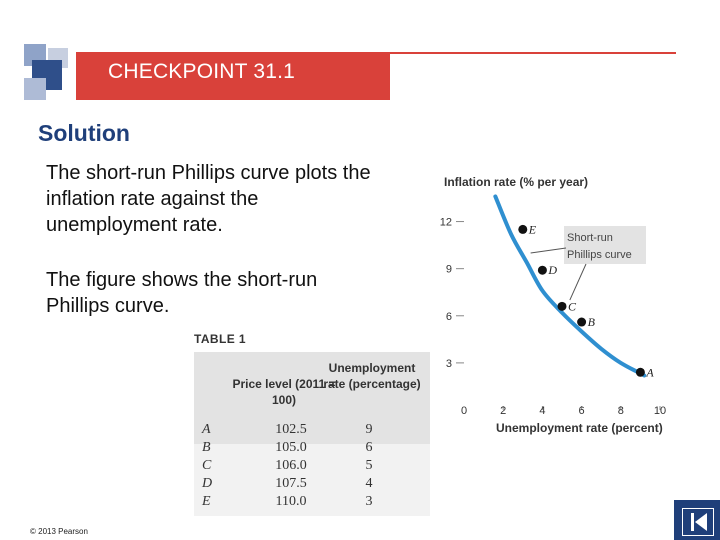 This screenshot has height=540, width=720. I want to click on y-tick-label: 6, so click(449, 317).